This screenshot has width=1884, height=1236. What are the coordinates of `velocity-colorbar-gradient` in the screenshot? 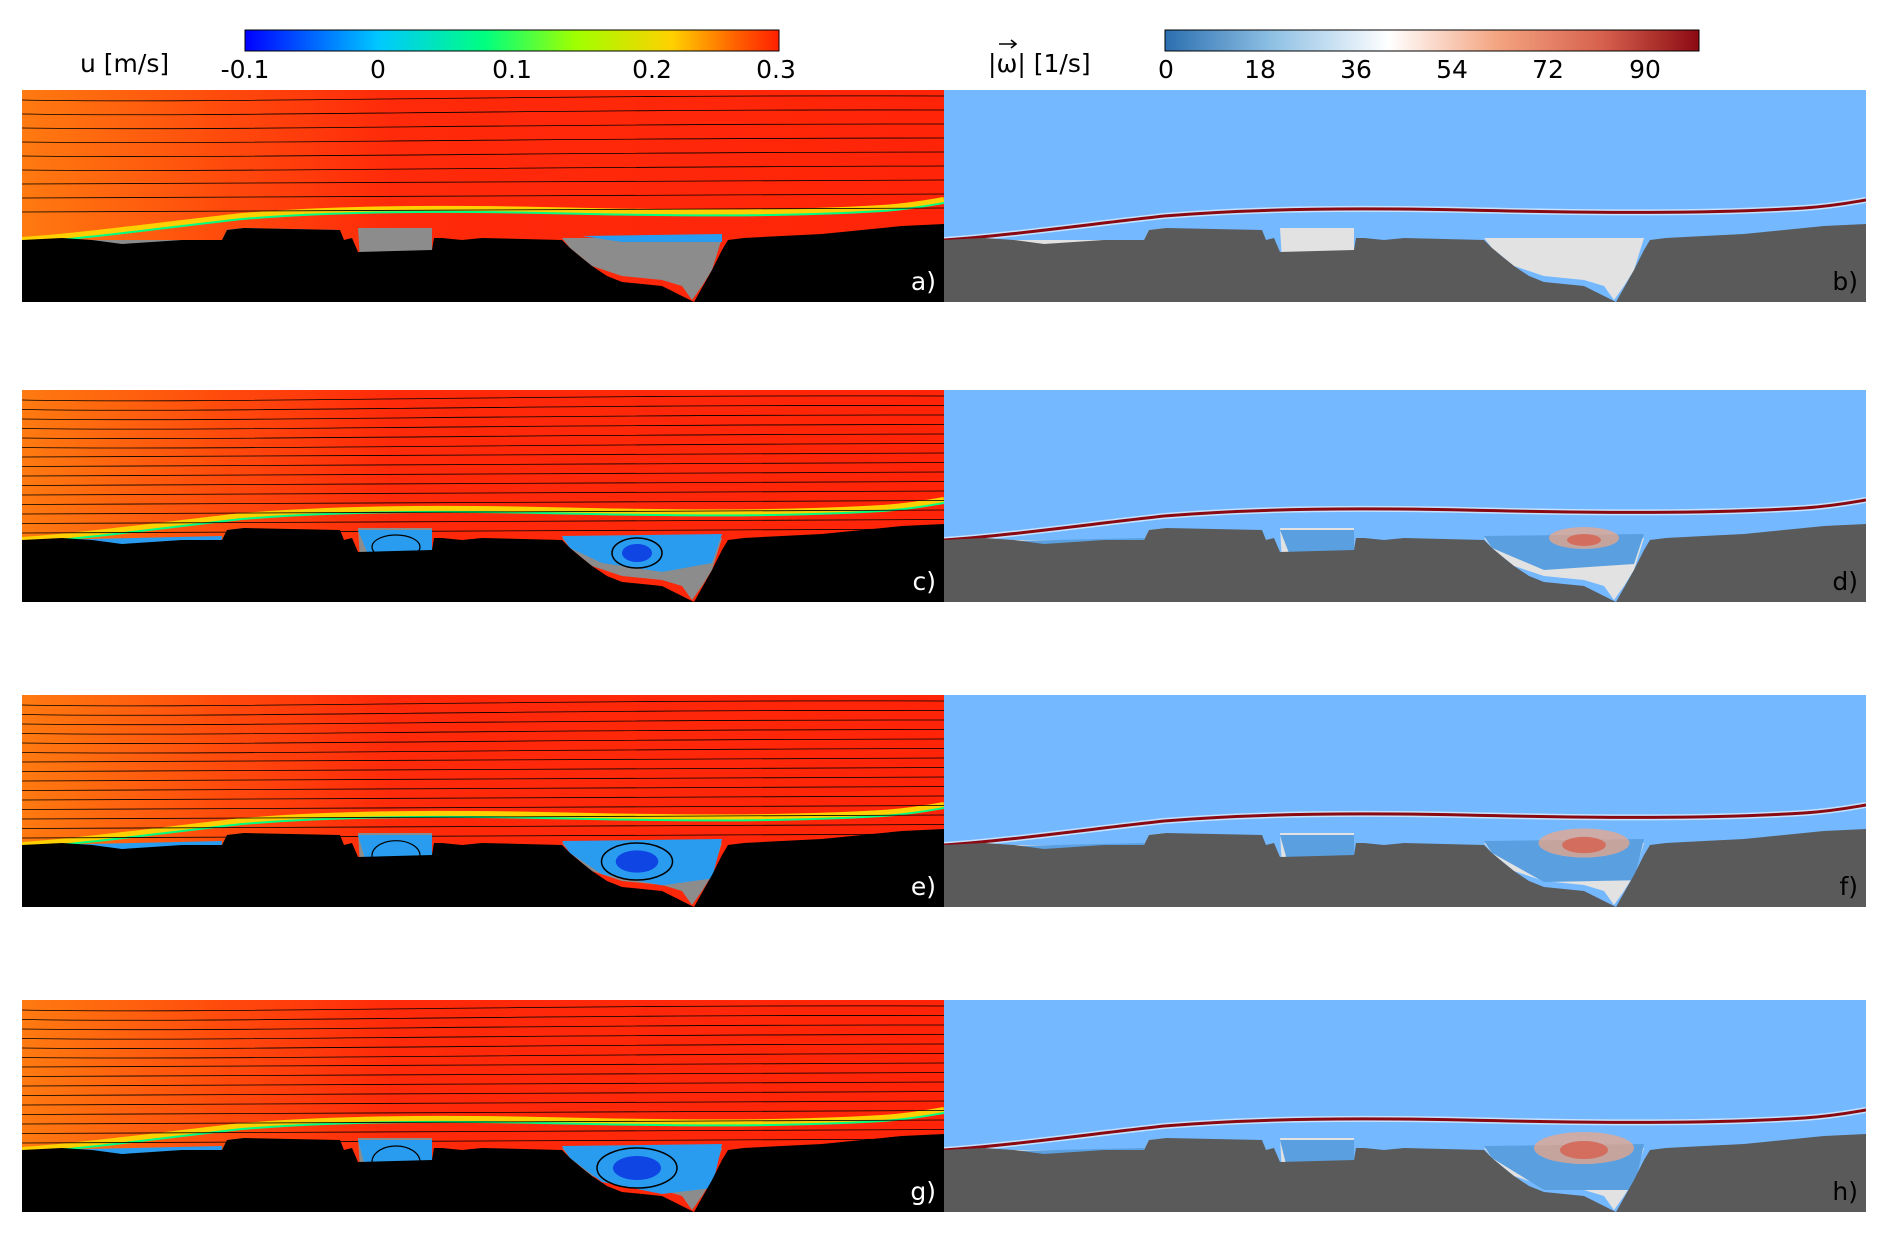 It's located at (512, 40).